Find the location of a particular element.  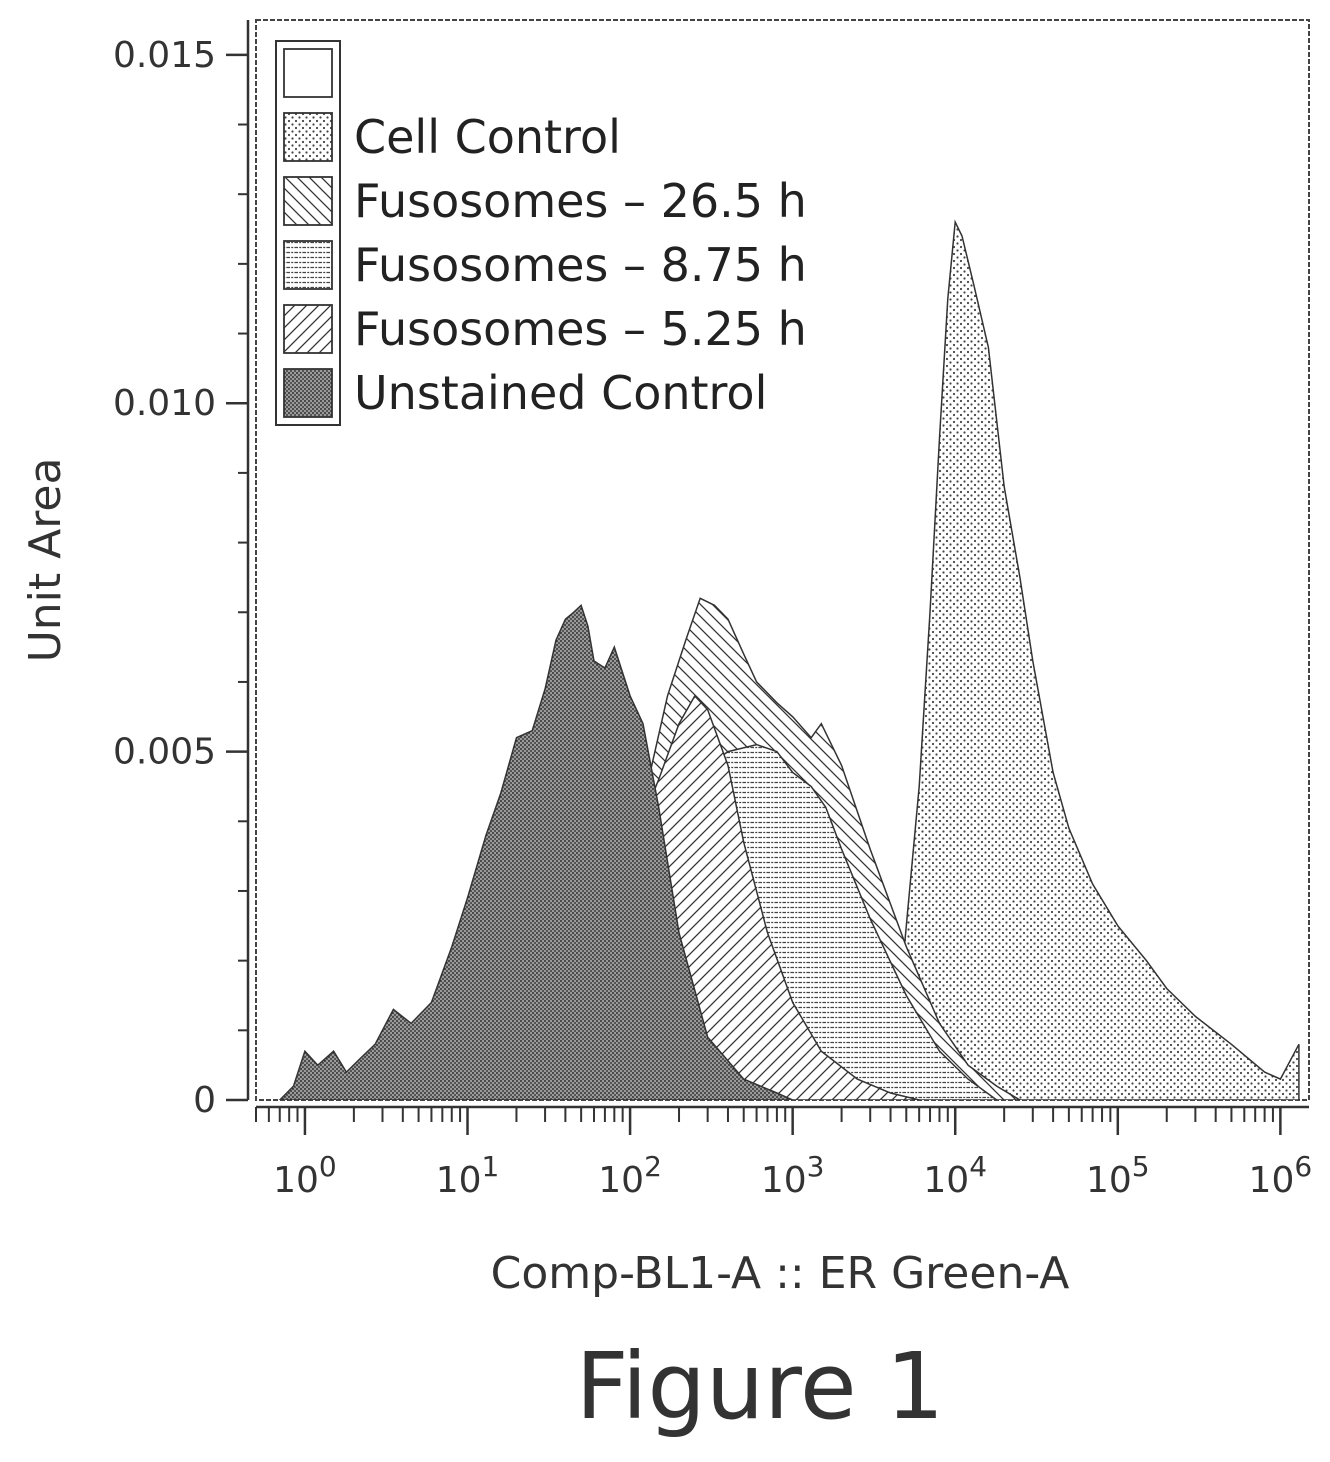

legend-label-unstained-control: Unstained Control is located at coordinates (560, 393).